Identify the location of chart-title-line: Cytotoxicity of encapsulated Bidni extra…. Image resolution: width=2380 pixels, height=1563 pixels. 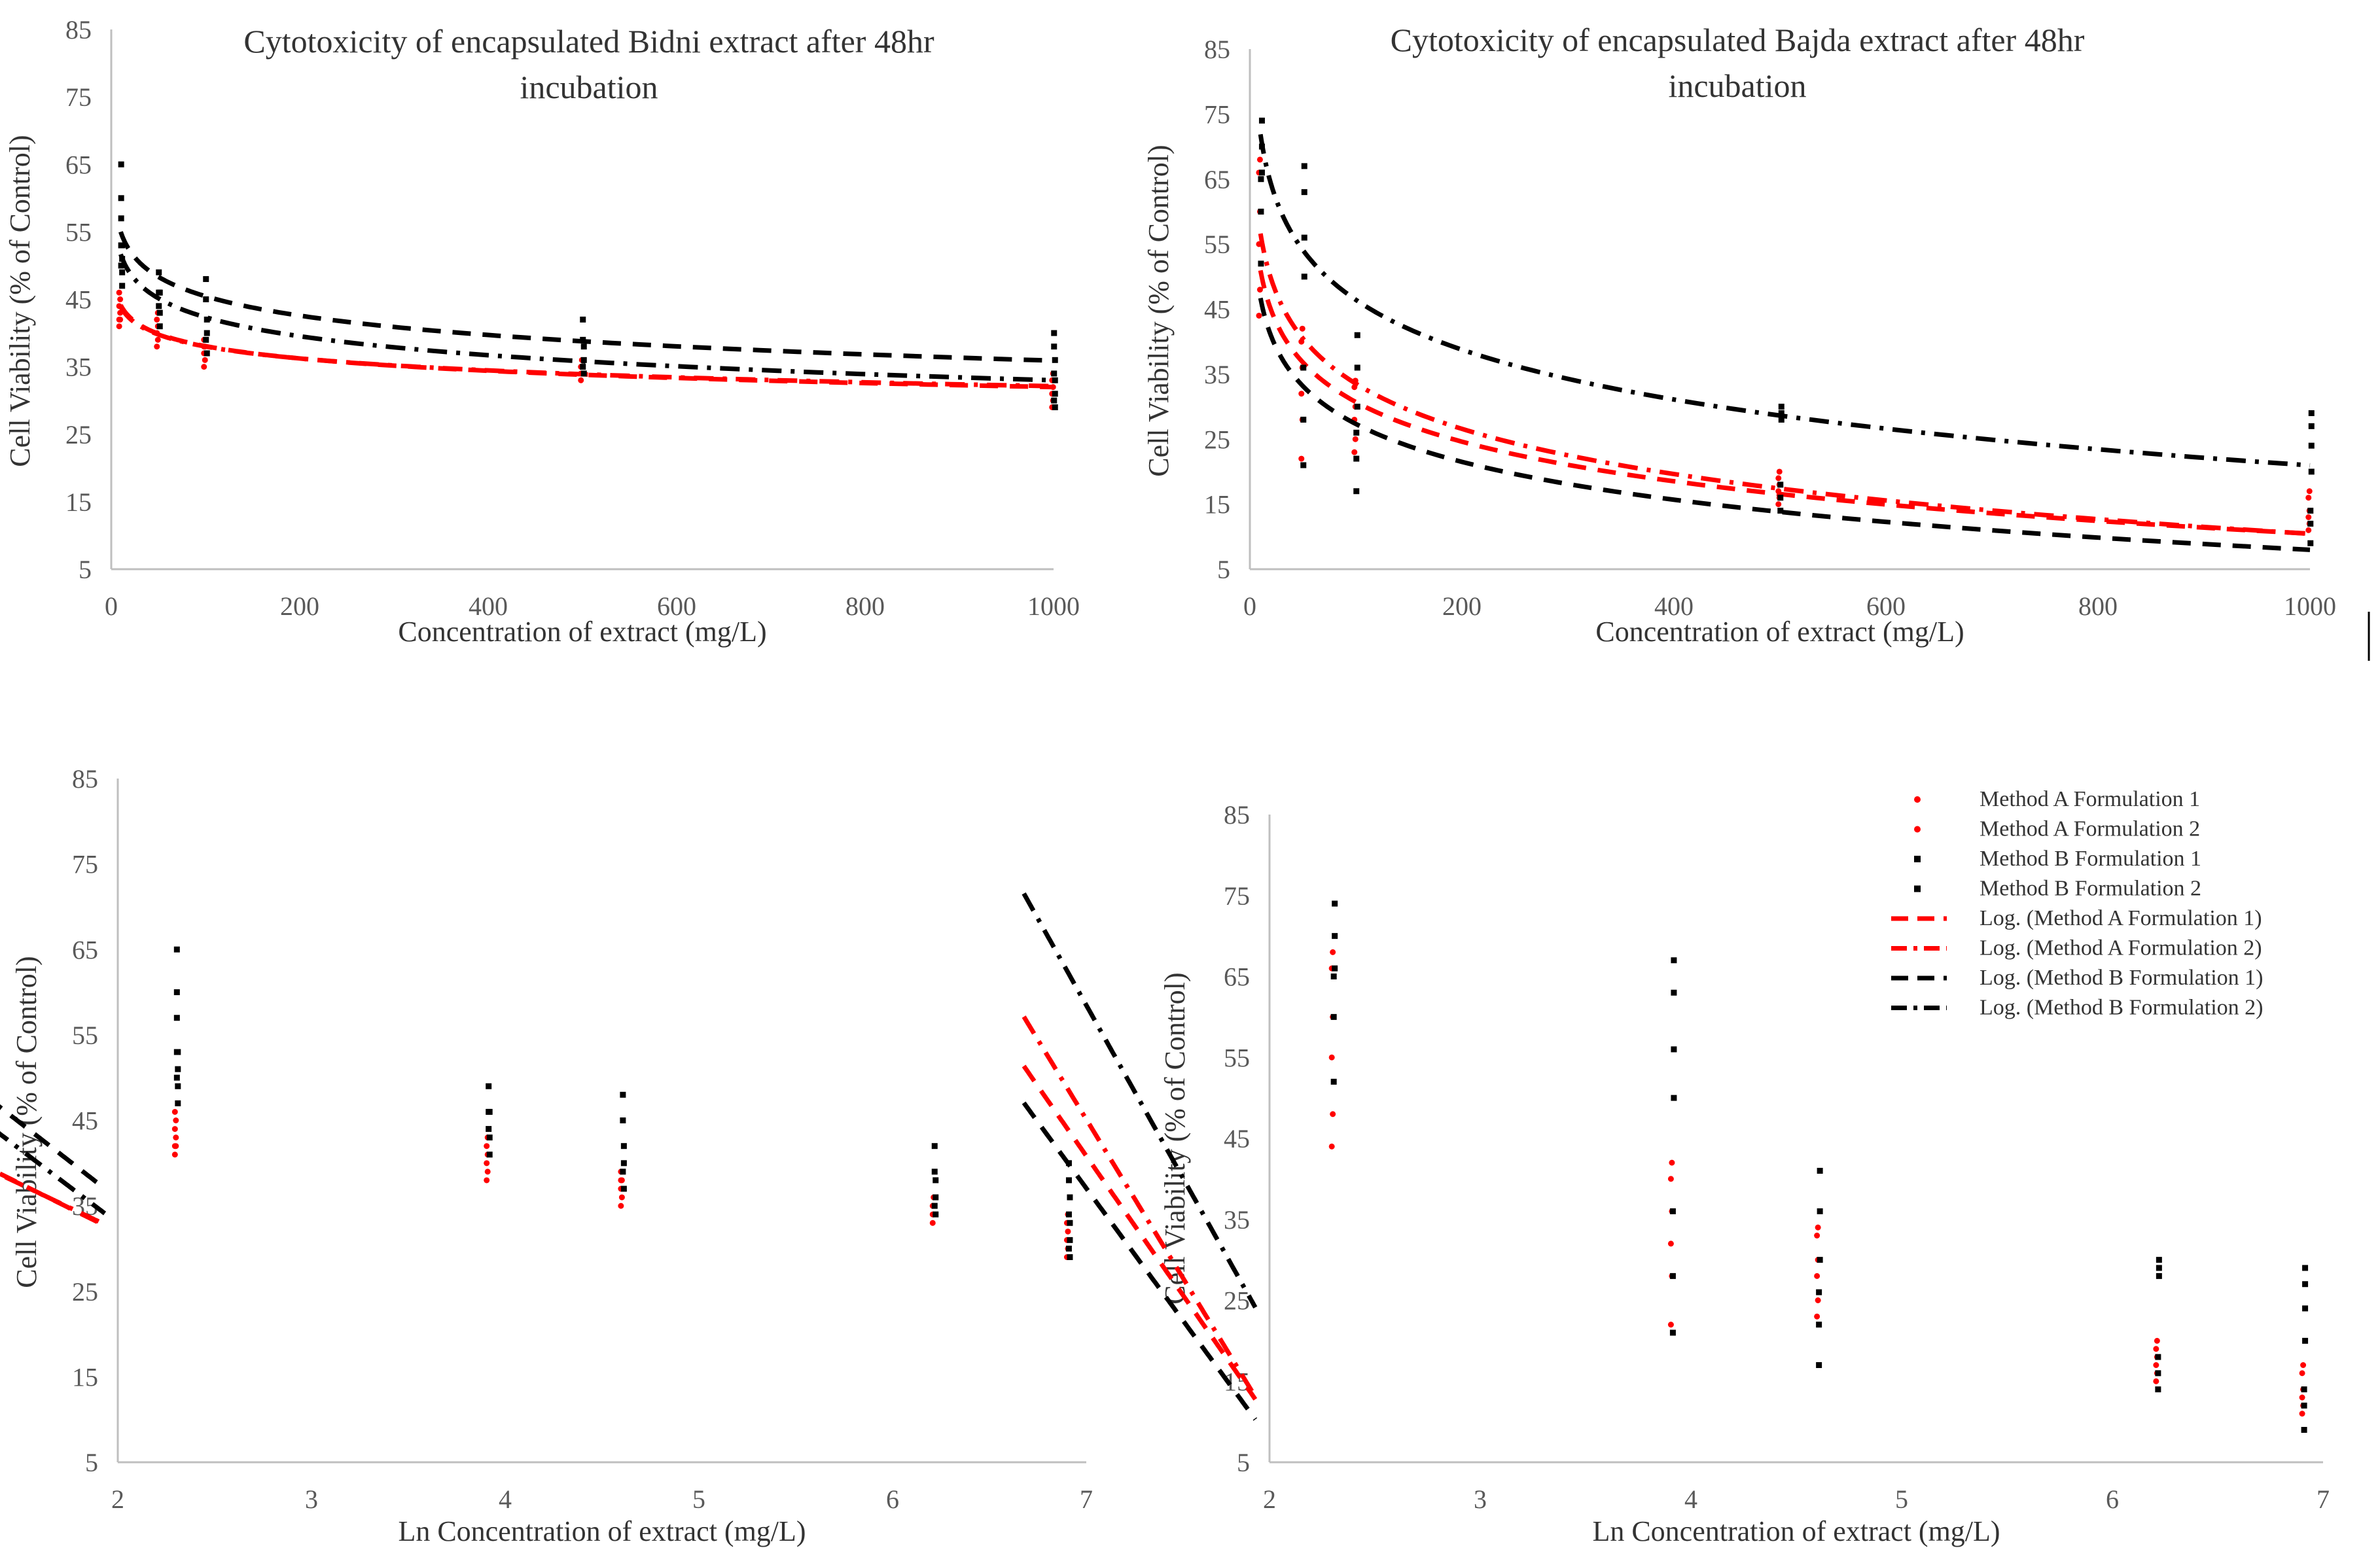
(588, 41).